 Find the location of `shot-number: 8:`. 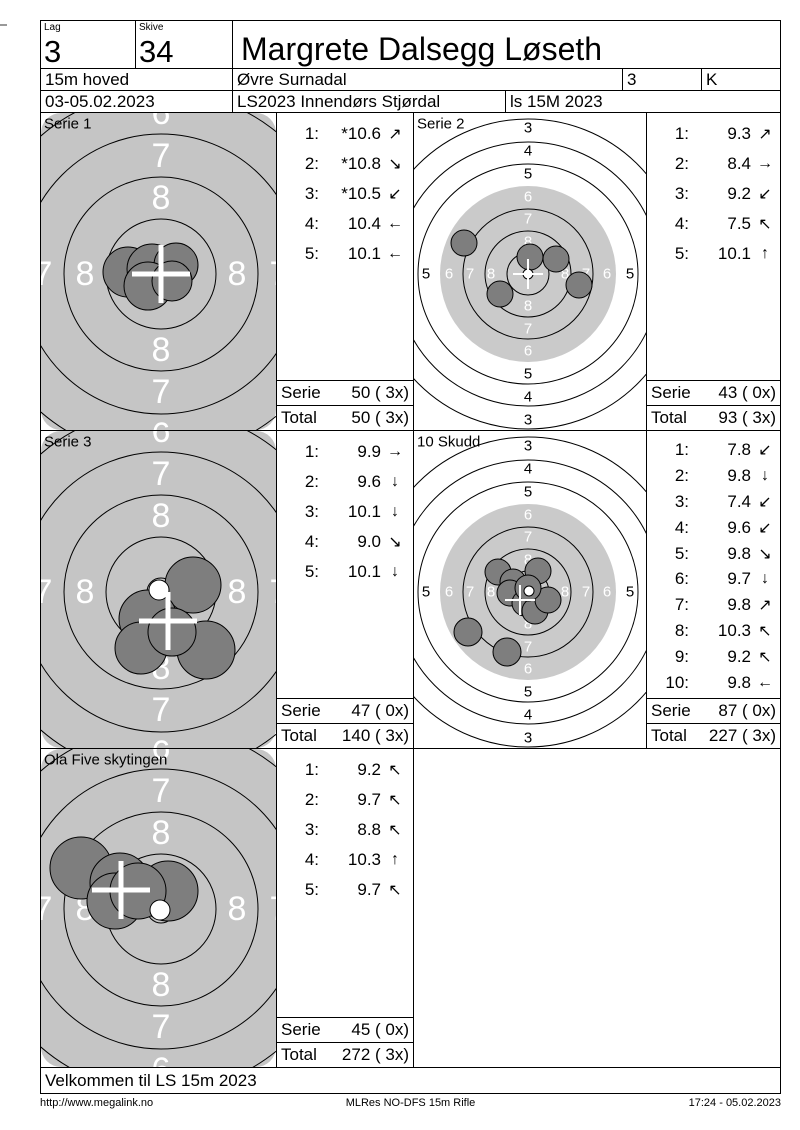

shot-number: 8: is located at coordinates (681, 631).